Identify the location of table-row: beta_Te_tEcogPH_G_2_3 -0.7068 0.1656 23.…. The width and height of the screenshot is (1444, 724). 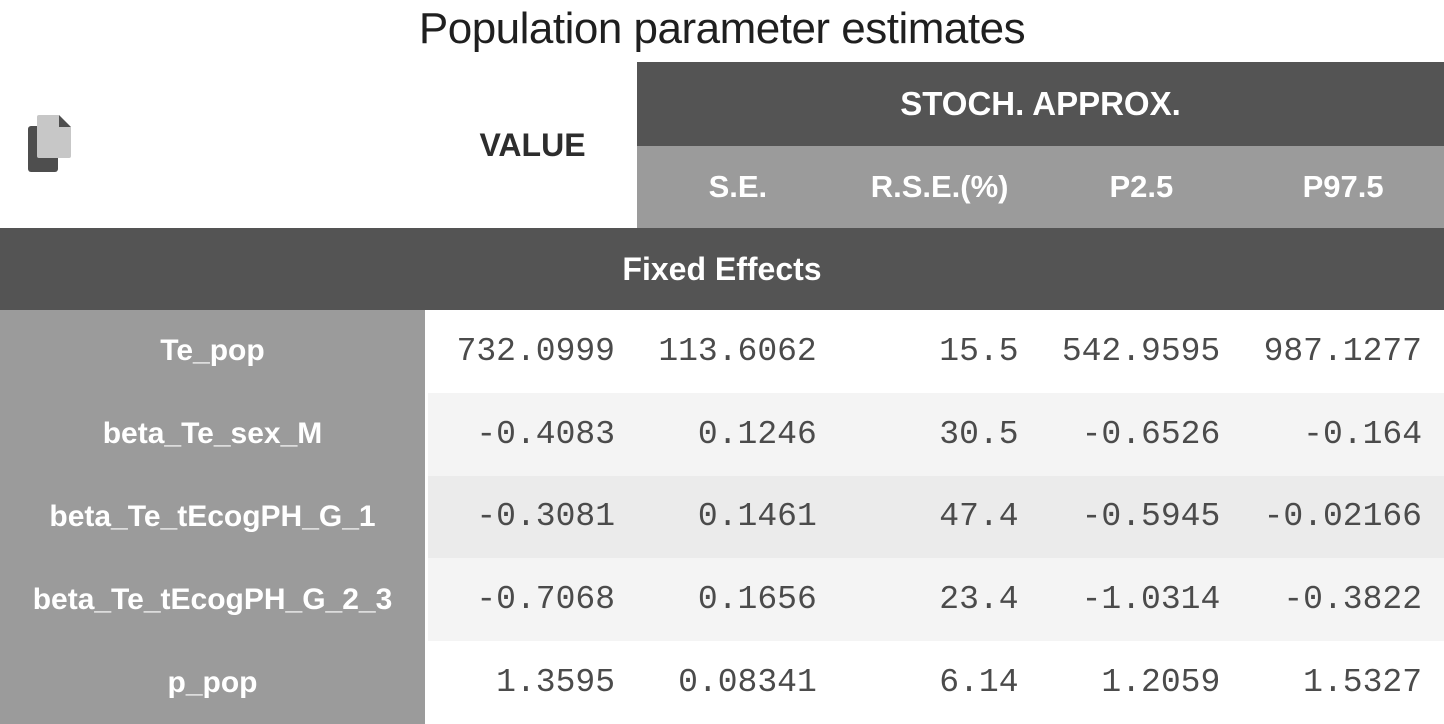
(722, 600).